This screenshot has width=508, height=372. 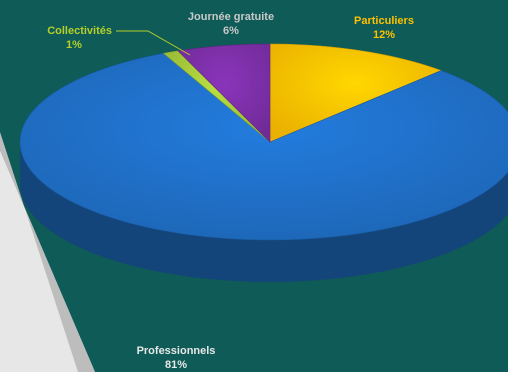 What do you see at coordinates (384, 35) in the screenshot?
I see `data-value-particuliers: 12%` at bounding box center [384, 35].